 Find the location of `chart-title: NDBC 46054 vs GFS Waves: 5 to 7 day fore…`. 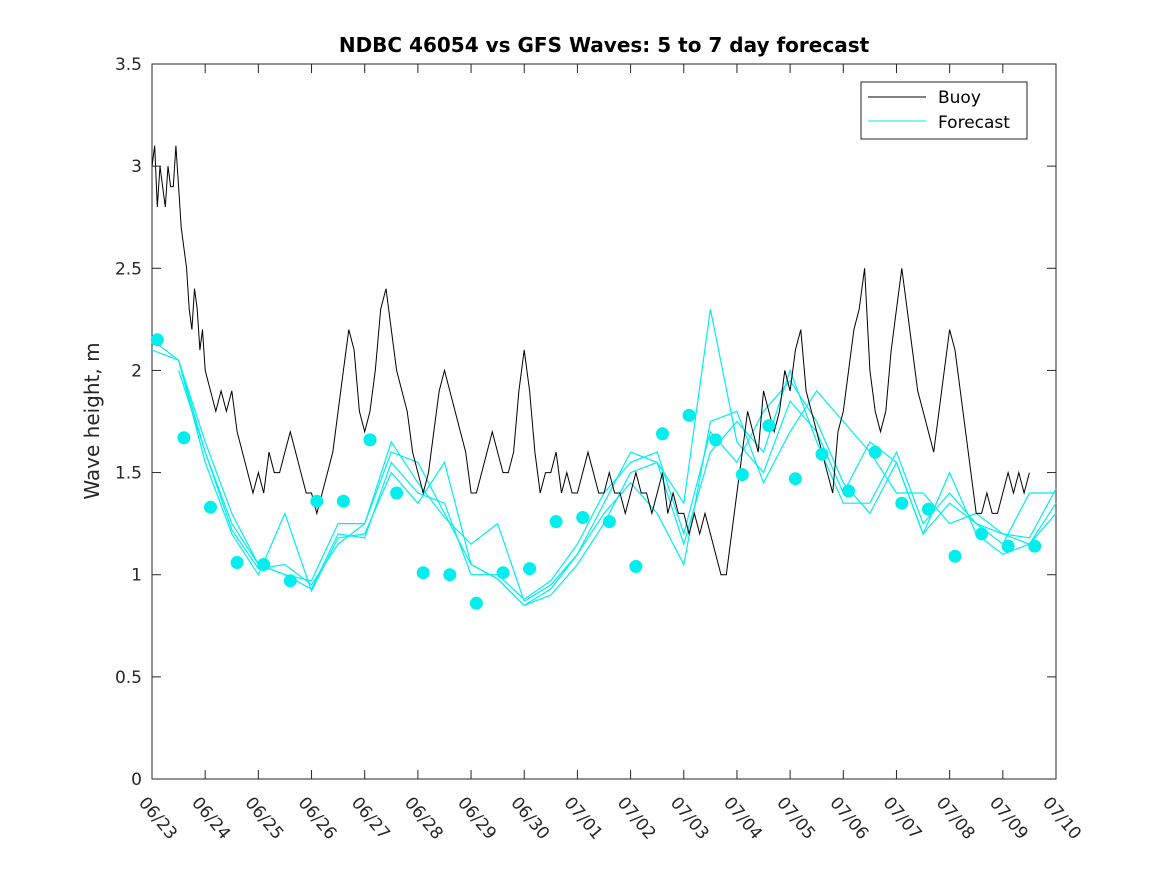

chart-title: NDBC 46054 vs GFS Waves: 5 to 7 day fore… is located at coordinates (604, 45).